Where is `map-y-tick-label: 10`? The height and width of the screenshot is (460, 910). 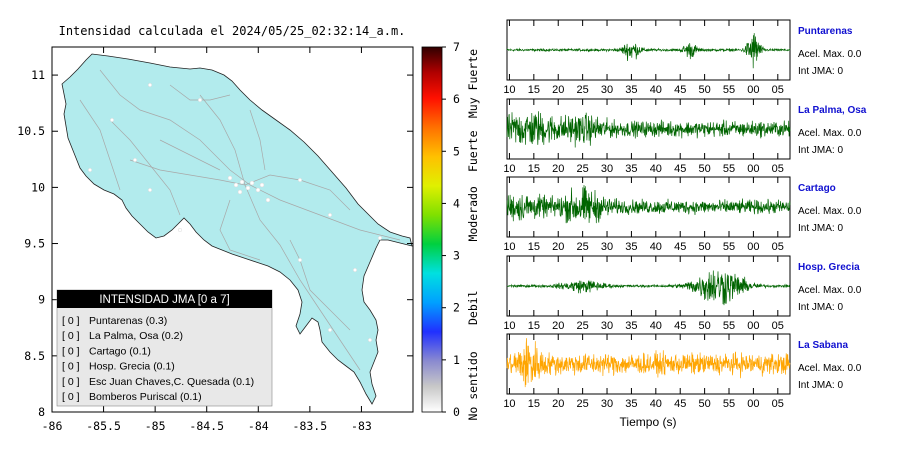
map-y-tick-label: 10 is located at coordinates (38, 187).